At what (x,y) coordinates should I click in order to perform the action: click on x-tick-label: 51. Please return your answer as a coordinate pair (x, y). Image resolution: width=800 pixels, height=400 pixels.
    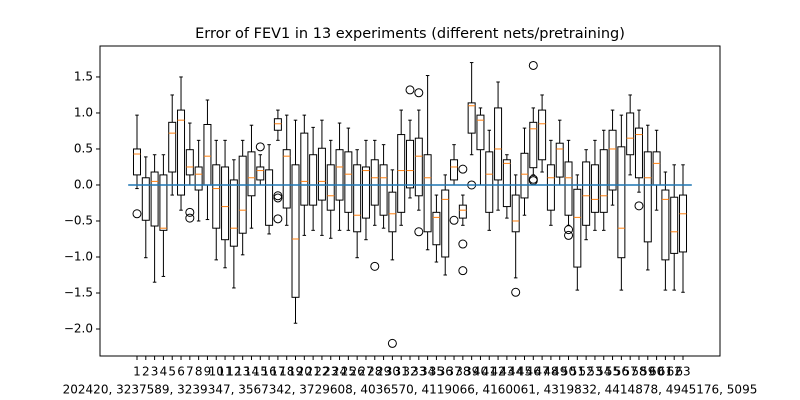
    Looking at the image, I should click on (577, 372).